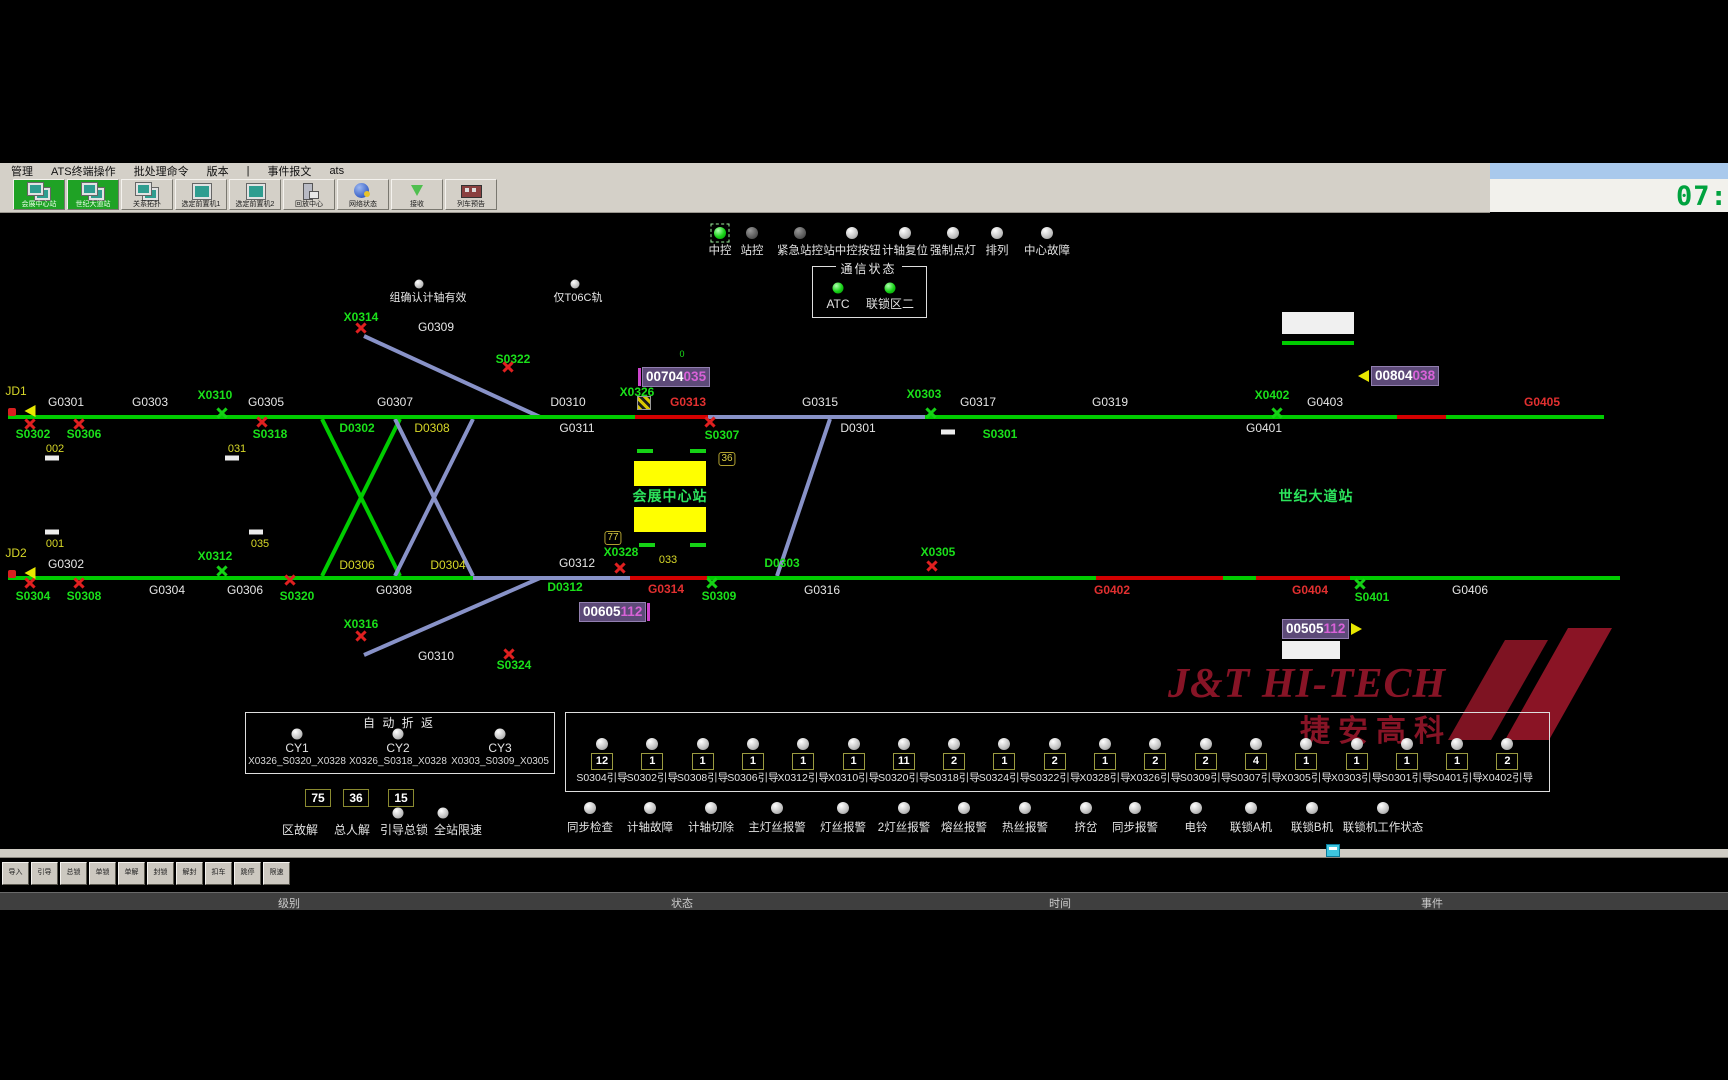 Image resolution: width=1728 pixels, height=1080 pixels. Describe the element at coordinates (1025, 808) in the screenshot. I see `alarm-lamp-热丝报警` at that location.